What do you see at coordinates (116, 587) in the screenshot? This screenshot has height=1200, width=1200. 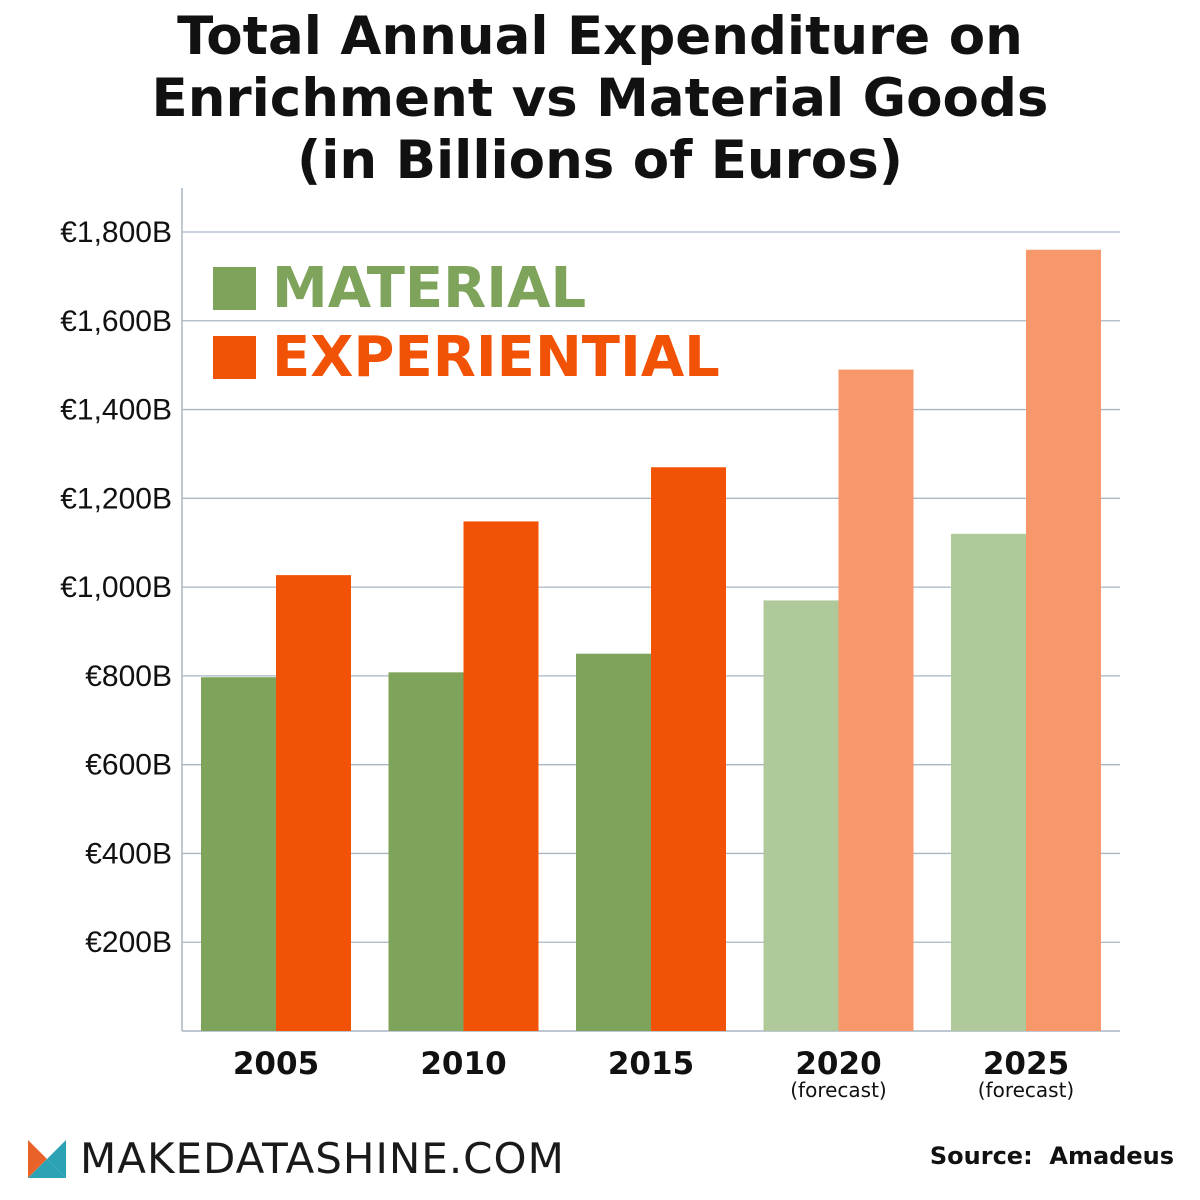 I see `y-tick-label: €1,000B` at bounding box center [116, 587].